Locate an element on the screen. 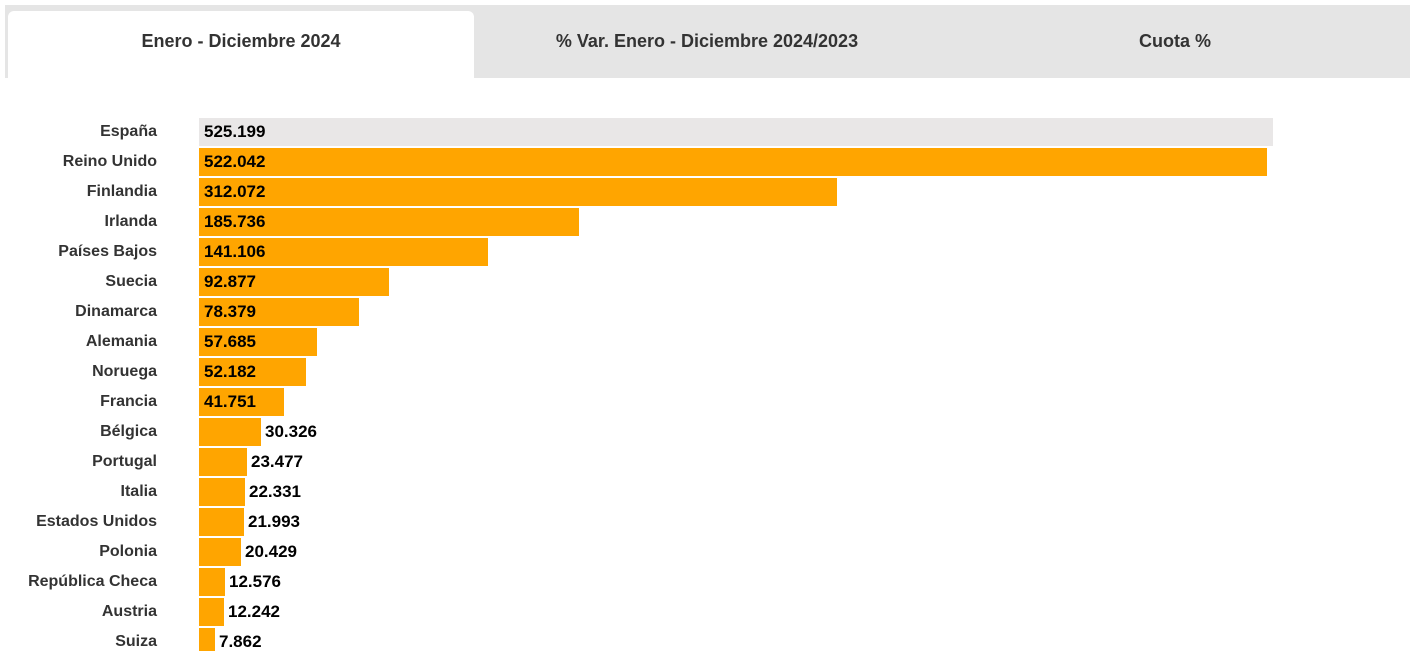 Image resolution: width=1415 pixels, height=651 pixels. bar-row-dinamarca: Dinamarca 78.379 is located at coordinates (707, 313).